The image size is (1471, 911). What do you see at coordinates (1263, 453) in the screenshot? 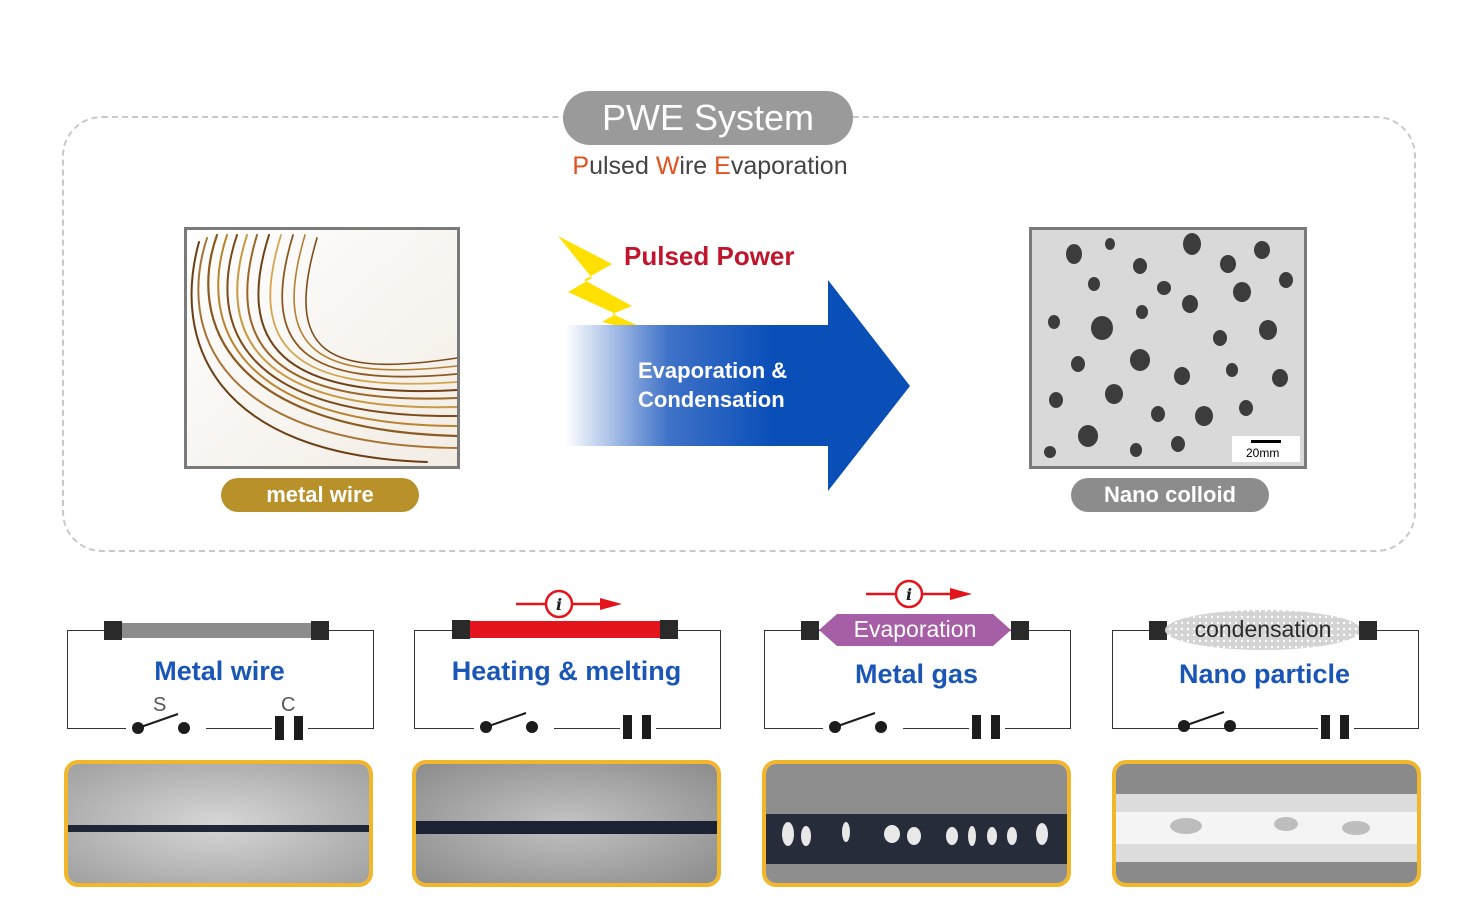
I see `scale-label: 20mm` at bounding box center [1263, 453].